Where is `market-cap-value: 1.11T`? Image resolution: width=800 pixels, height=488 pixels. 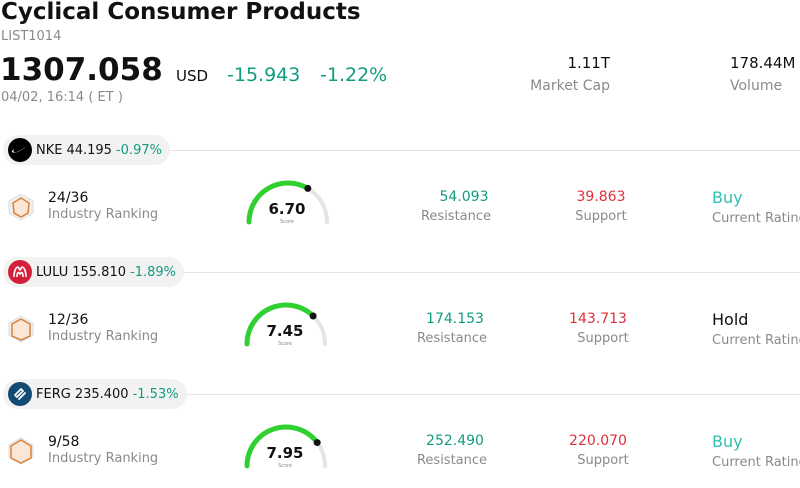
market-cap-value: 1.11T is located at coordinates (588, 63).